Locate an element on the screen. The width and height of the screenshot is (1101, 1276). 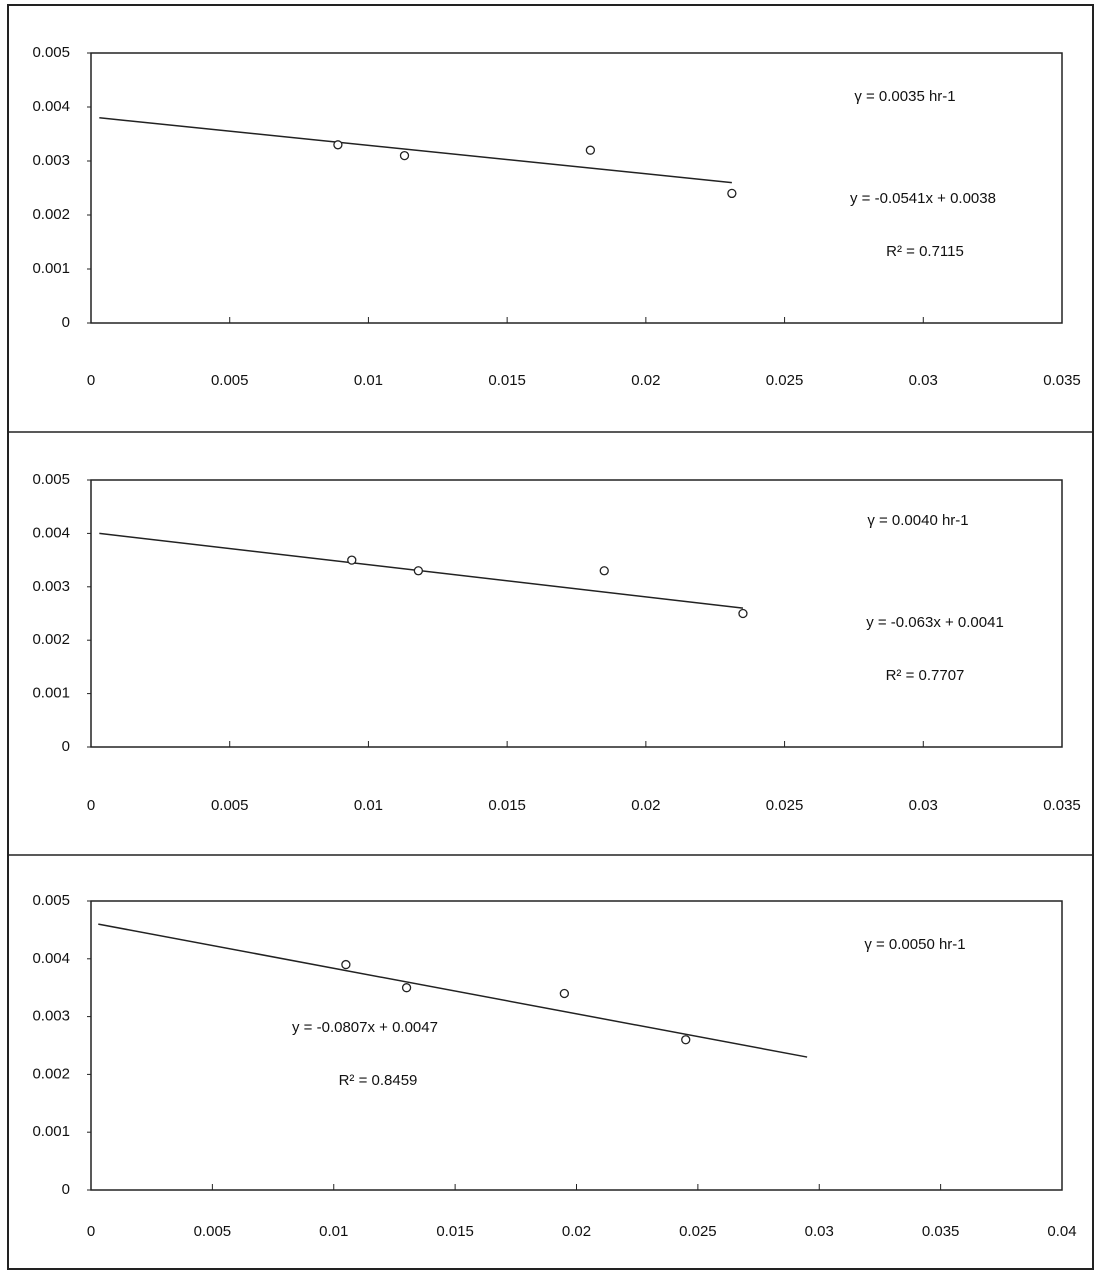
x-tick-label: 0.04 is located at coordinates (1061, 1231).